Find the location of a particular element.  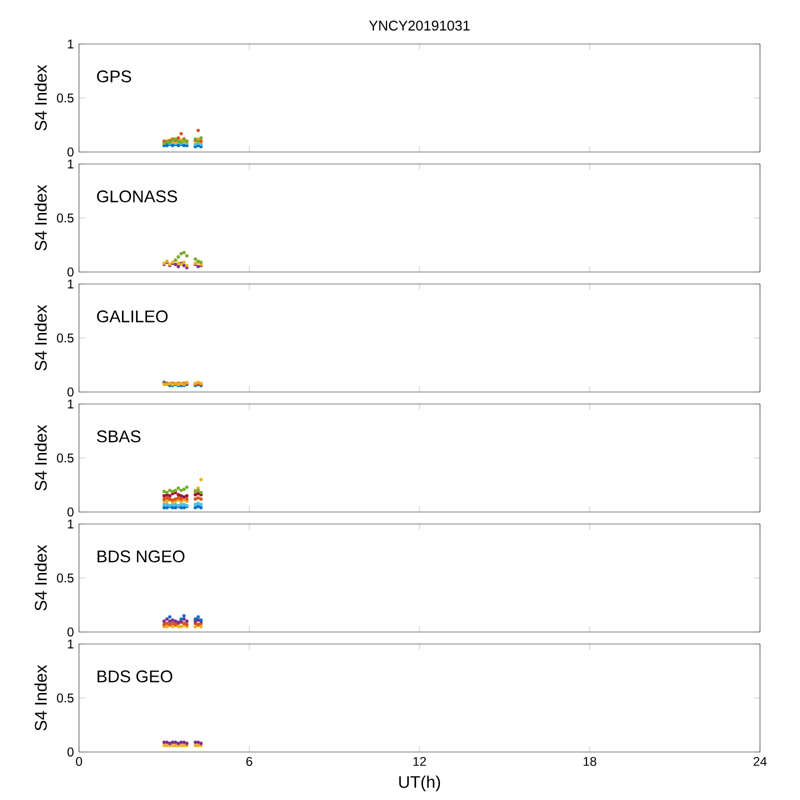

annotation: BDS GEO is located at coordinates (135, 676).